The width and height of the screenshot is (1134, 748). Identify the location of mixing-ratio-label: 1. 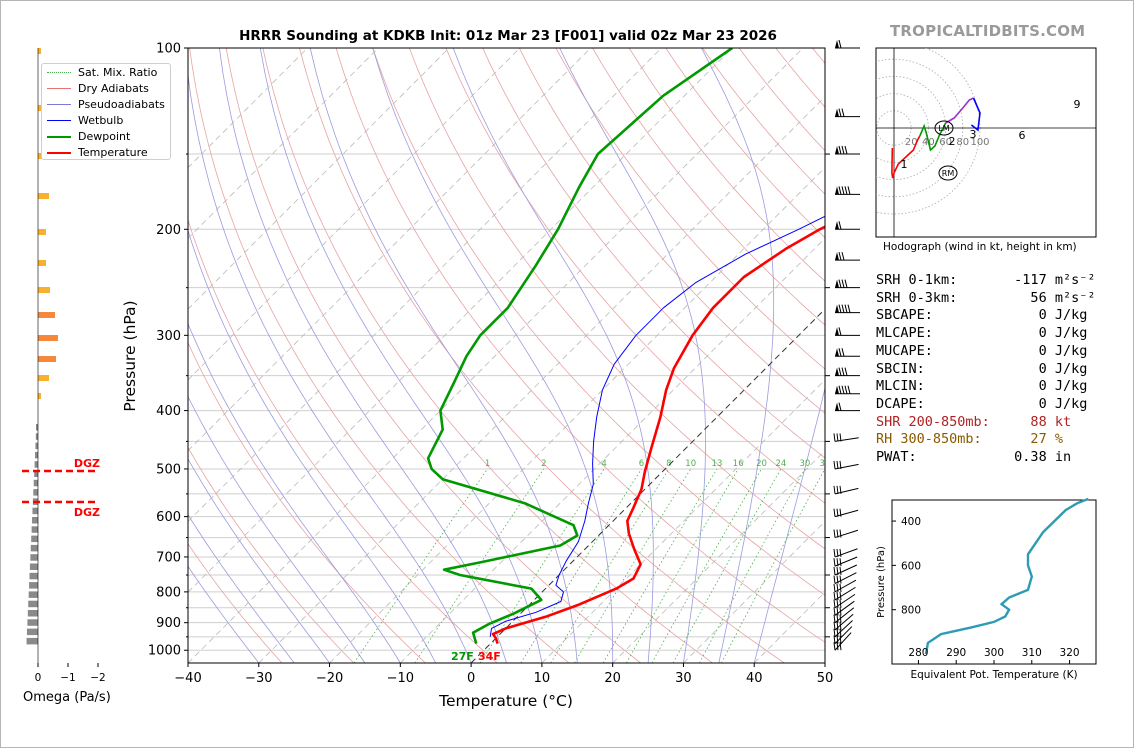
(487, 464).